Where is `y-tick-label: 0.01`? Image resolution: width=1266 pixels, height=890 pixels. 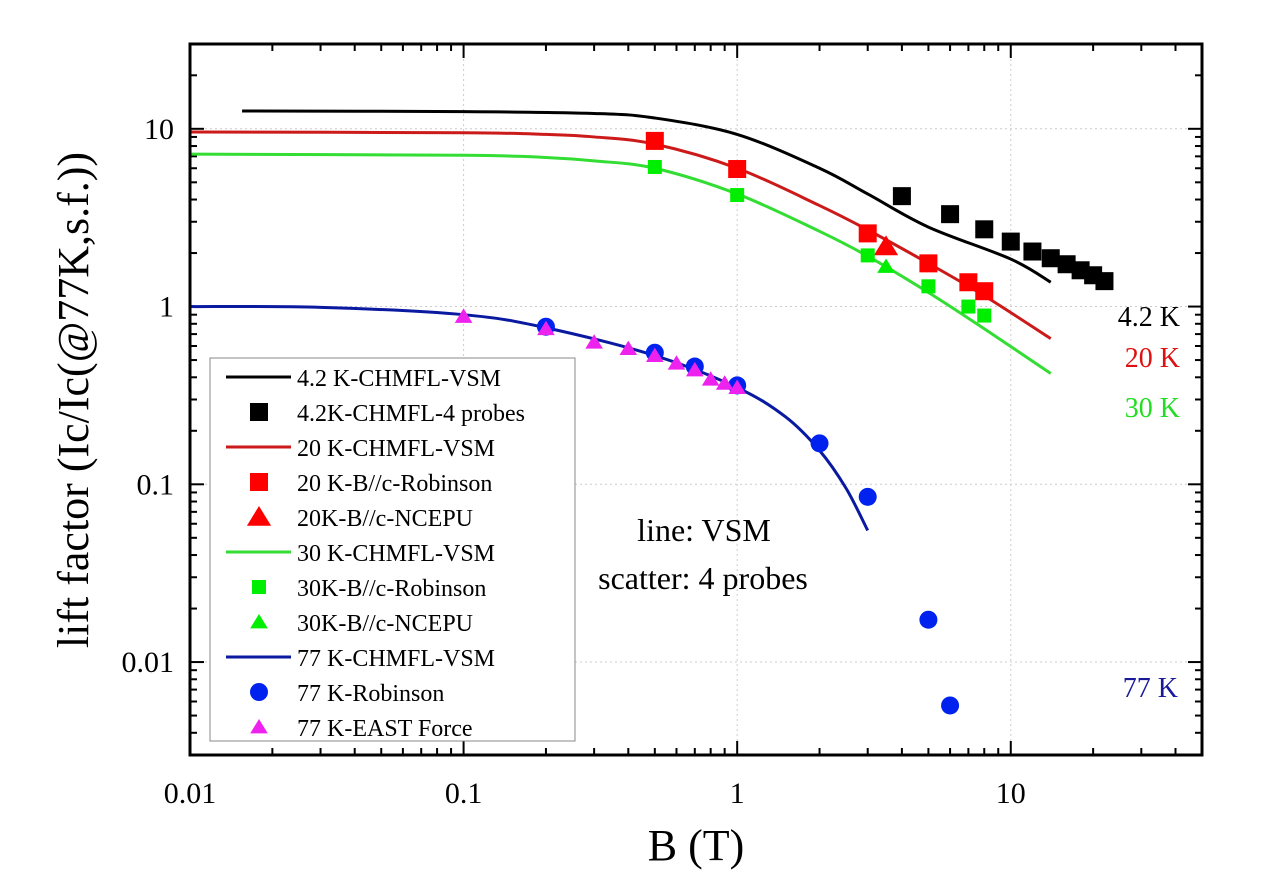
y-tick-label: 0.01 is located at coordinates (148, 662).